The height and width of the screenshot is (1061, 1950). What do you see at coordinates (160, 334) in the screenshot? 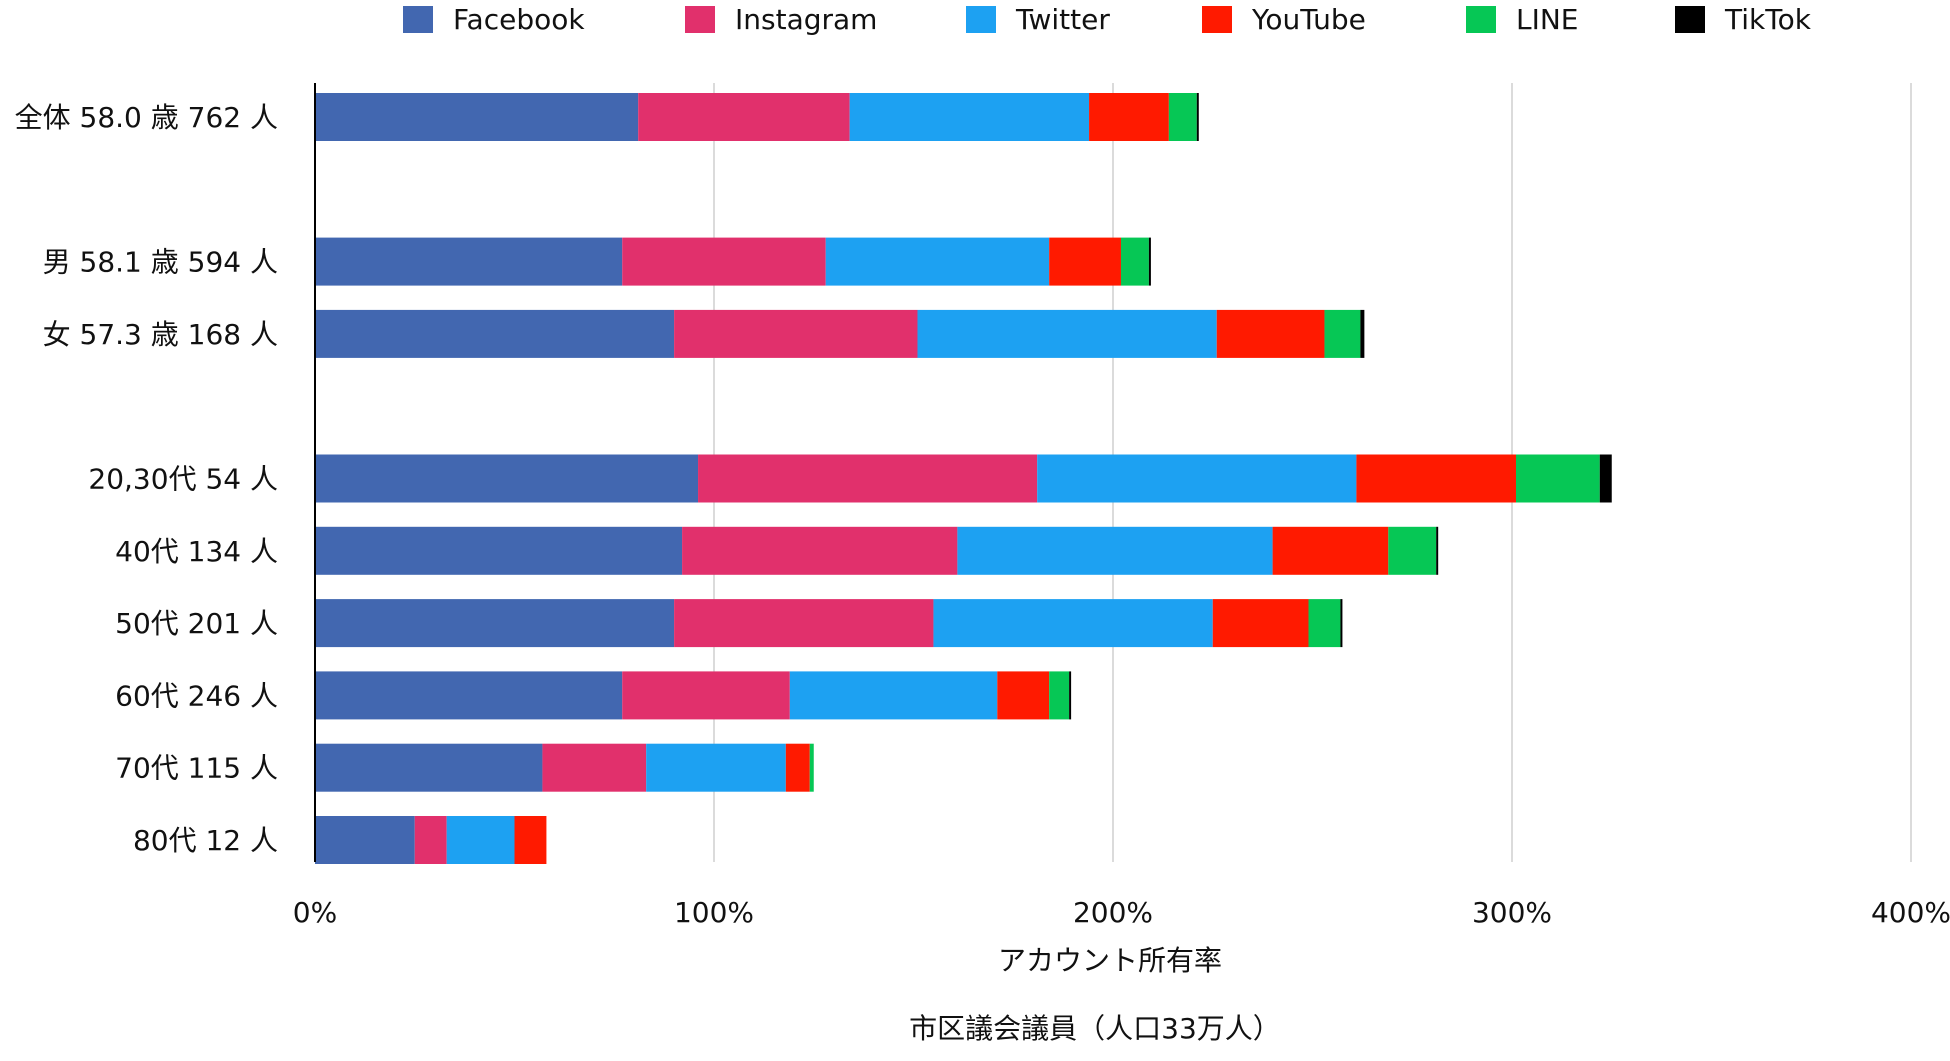
I see `category-label-3: 女 57.3 歳 168 人` at bounding box center [160, 334].